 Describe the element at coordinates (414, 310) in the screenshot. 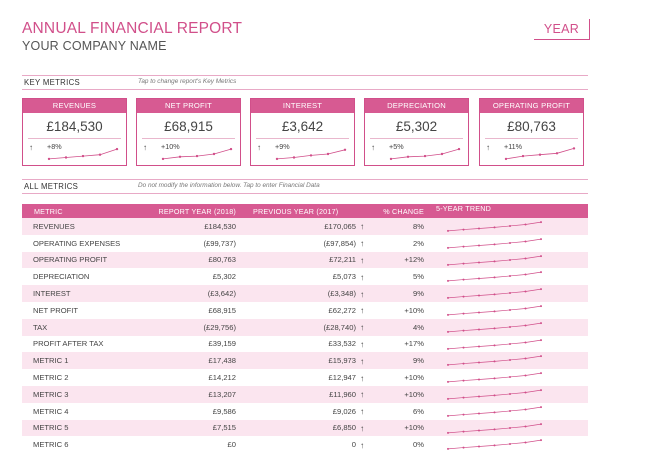

I see `row-change: +10%` at that location.